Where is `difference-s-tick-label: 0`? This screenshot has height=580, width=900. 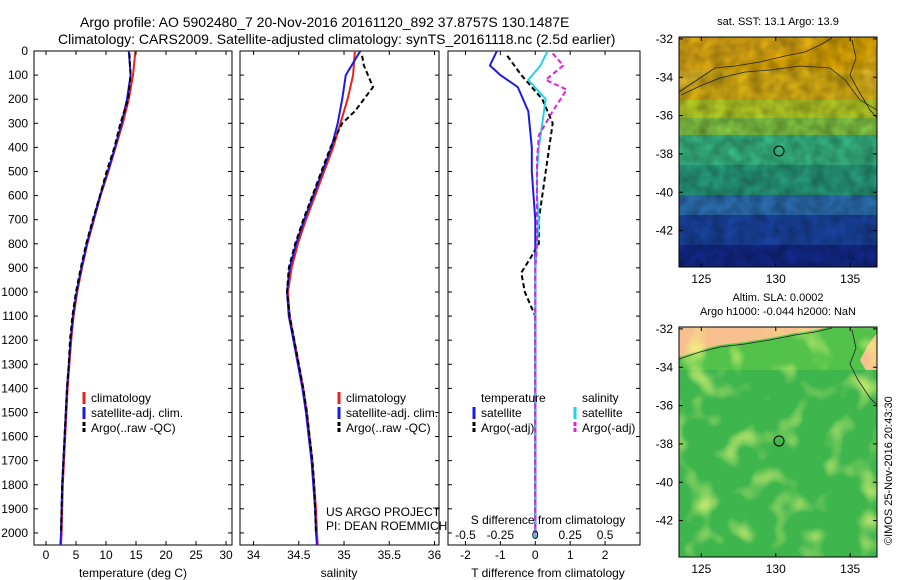 difference-s-tick-label: 0 is located at coordinates (535, 535).